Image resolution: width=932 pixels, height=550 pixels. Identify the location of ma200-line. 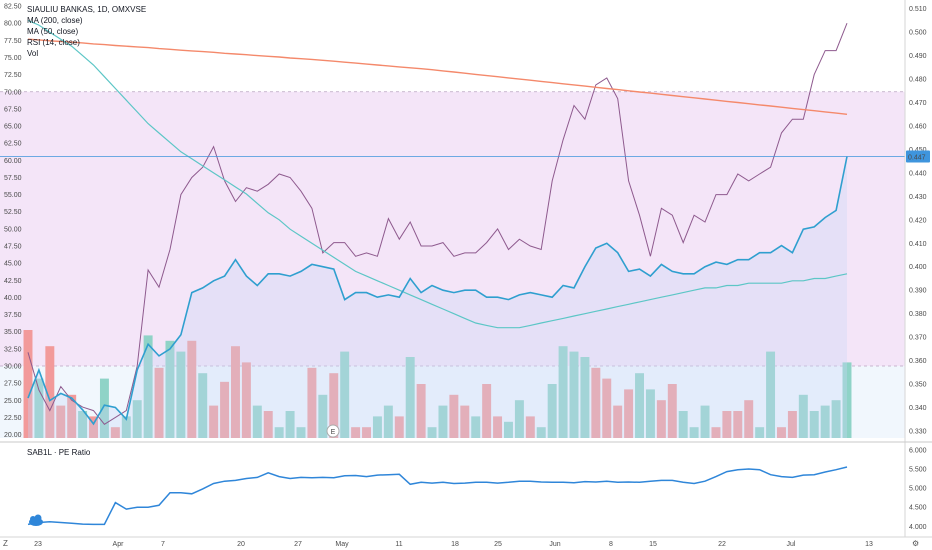
(437, 76).